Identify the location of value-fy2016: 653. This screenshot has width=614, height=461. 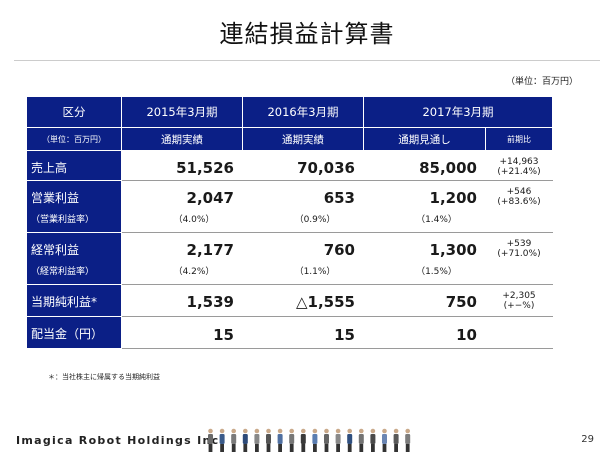
(339, 198).